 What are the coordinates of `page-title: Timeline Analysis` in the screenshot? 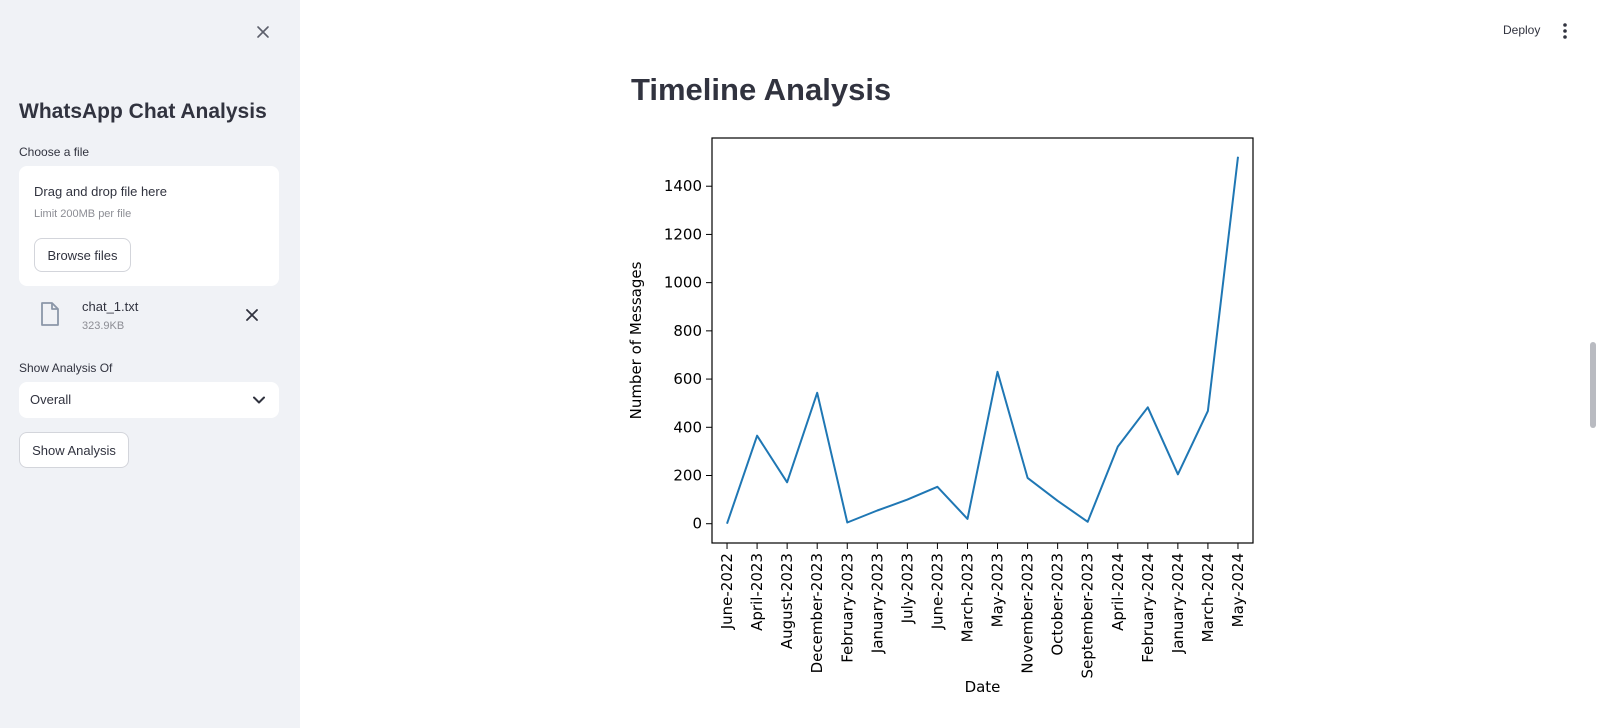 It's located at (761, 89).